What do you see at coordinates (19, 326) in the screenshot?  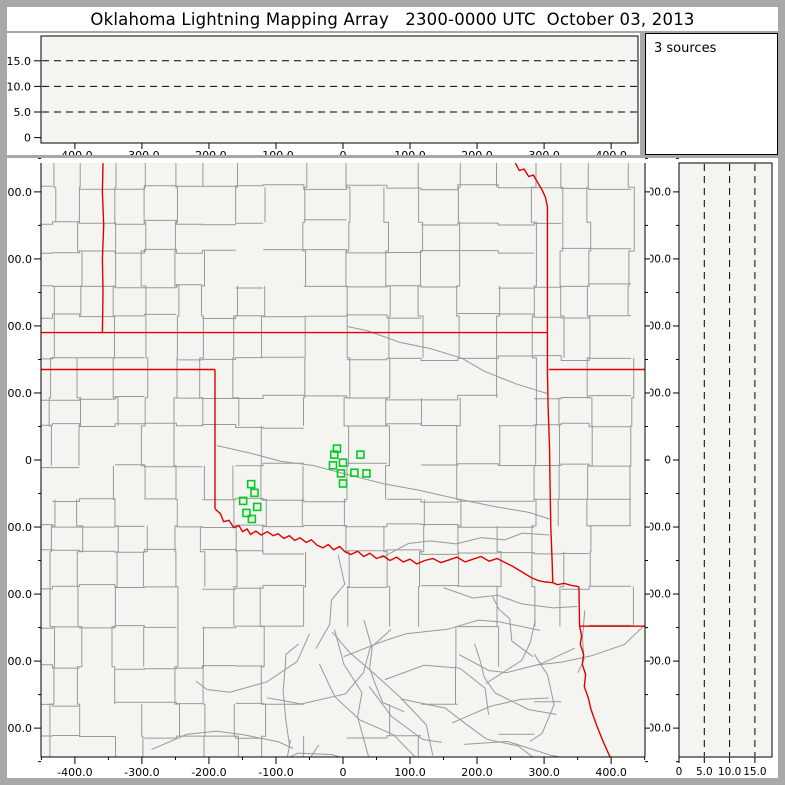 I see `y-tick-label: 200.0` at bounding box center [19, 326].